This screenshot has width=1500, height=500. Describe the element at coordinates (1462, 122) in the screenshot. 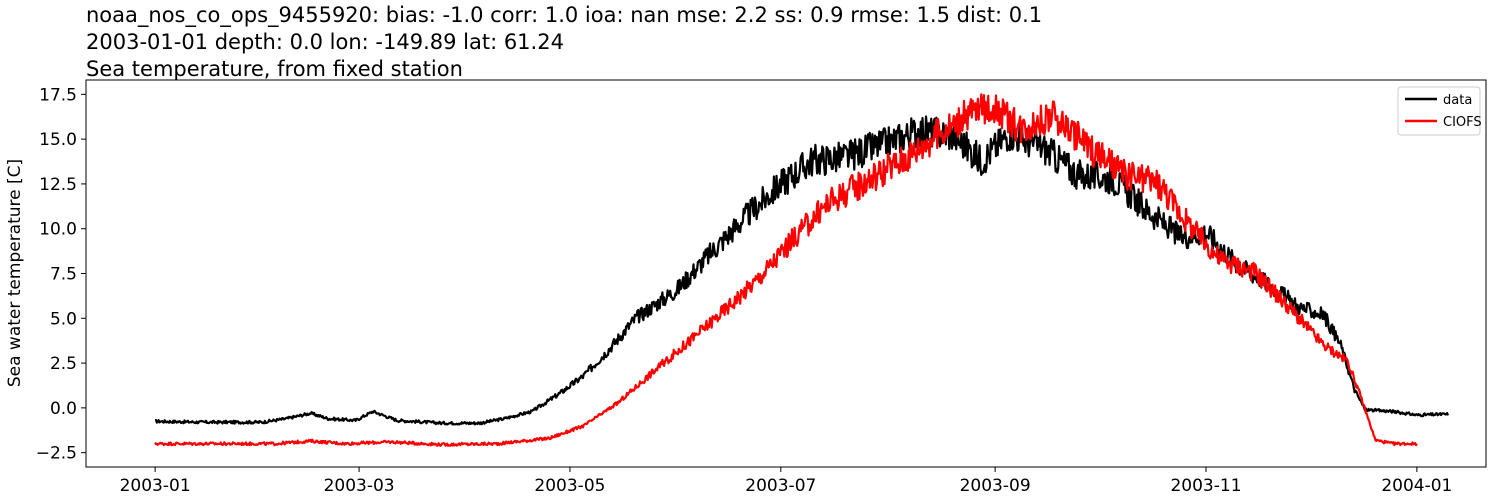

I see `legend-label-ciofs: CIOFS` at that location.